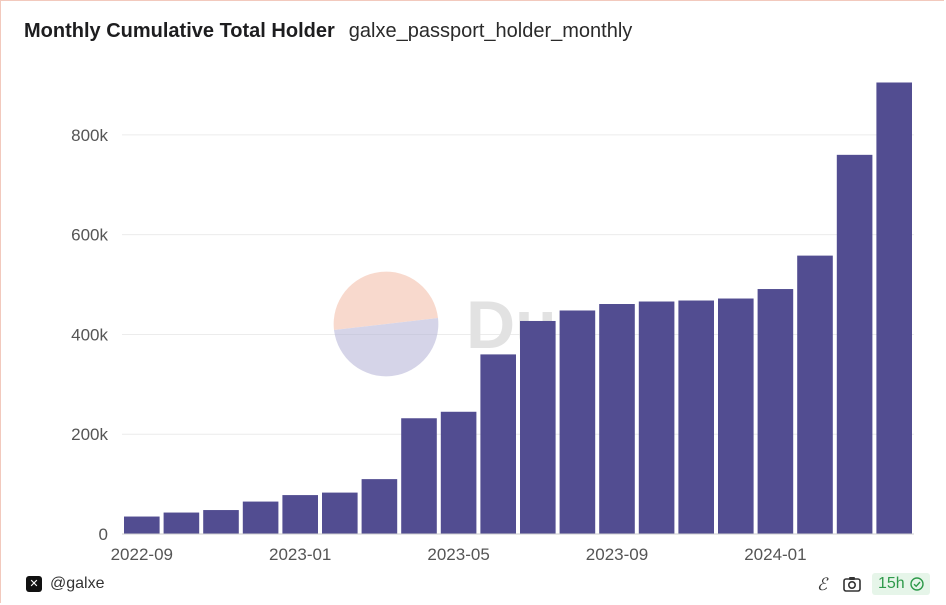 This screenshot has height=605, width=946. What do you see at coordinates (871, 584) in the screenshot?
I see `footer-actions: ℰ 15h` at bounding box center [871, 584].